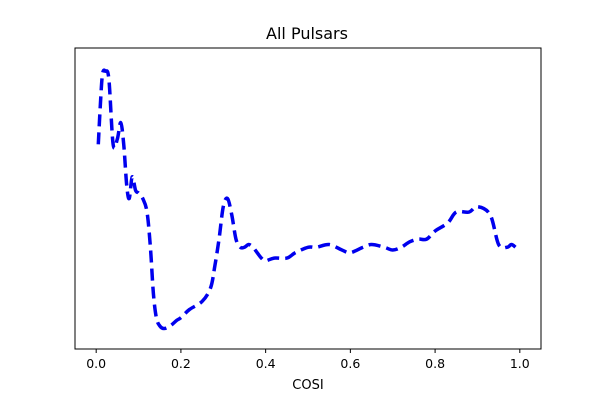 The height and width of the screenshot is (400, 600). Describe the element at coordinates (520, 363) in the screenshot. I see `x-tick-label: 1.0` at that location.